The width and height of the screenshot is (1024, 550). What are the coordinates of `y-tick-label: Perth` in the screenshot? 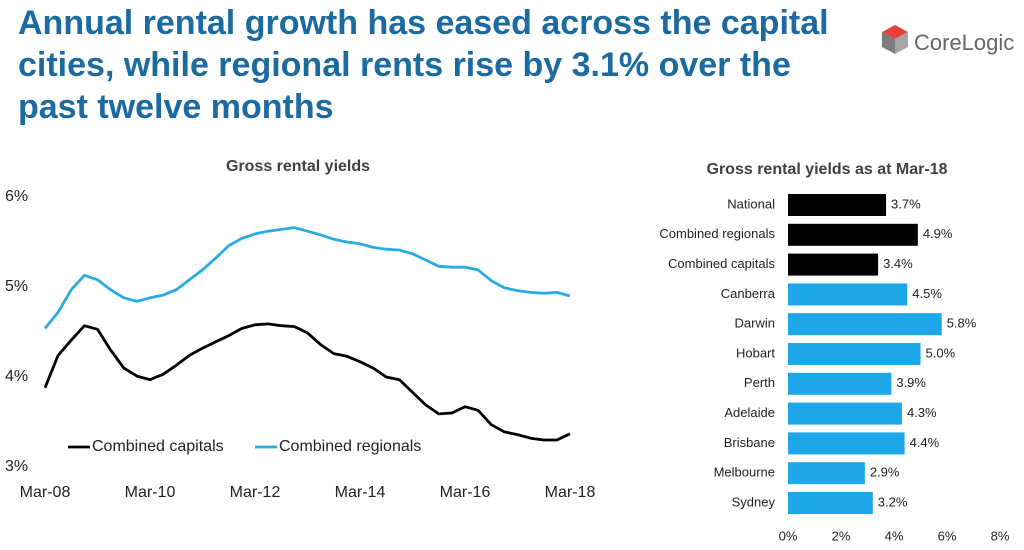 It's located at (759, 382).